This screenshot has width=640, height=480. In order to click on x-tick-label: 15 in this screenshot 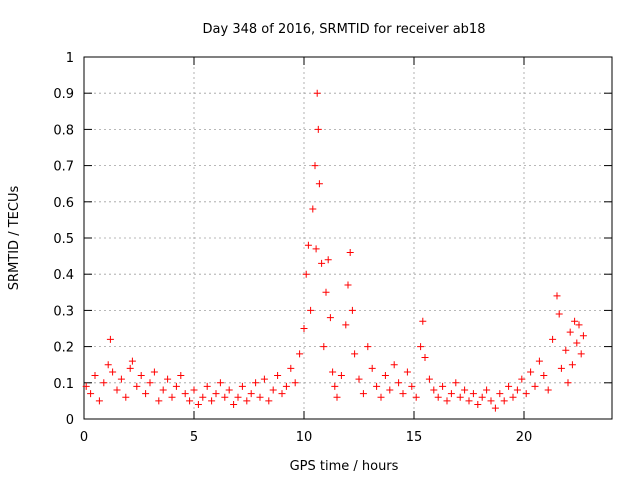, I will do `click(414, 437)`.